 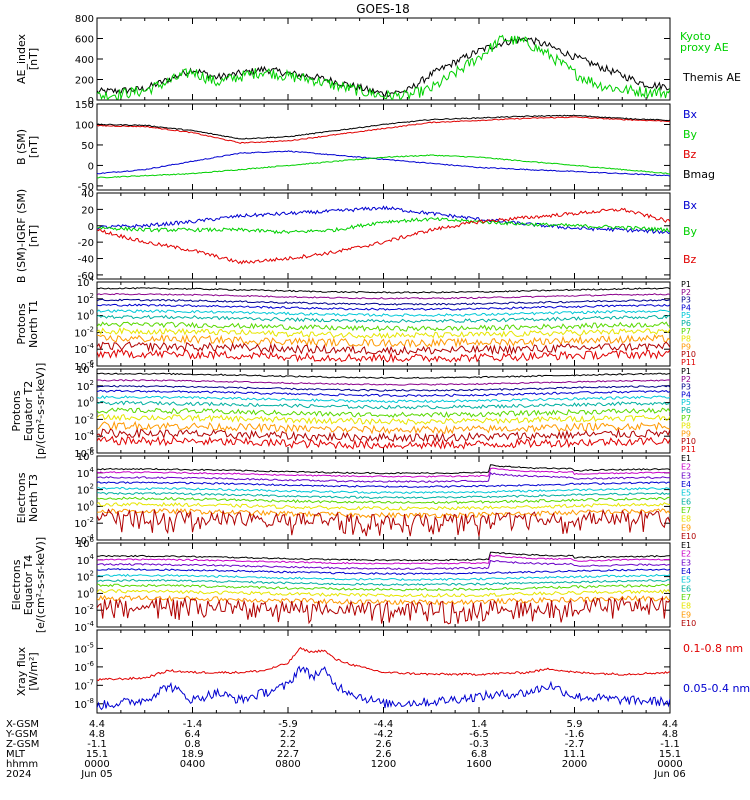 What do you see at coordinates (86, 456) in the screenshot?
I see `y-tick-label: 106` at bounding box center [86, 456].